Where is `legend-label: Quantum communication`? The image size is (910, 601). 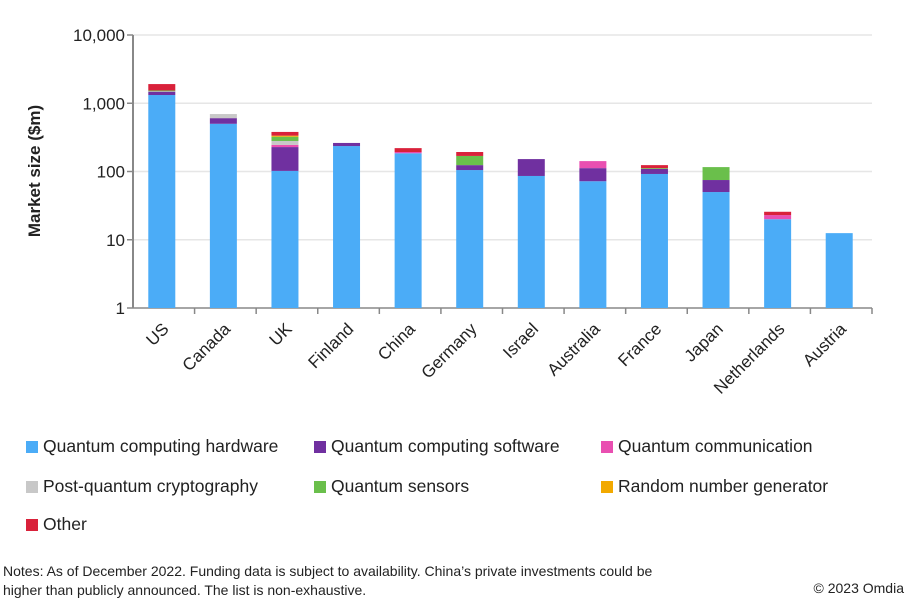
legend-label: Quantum communication is located at coordinates (715, 446).